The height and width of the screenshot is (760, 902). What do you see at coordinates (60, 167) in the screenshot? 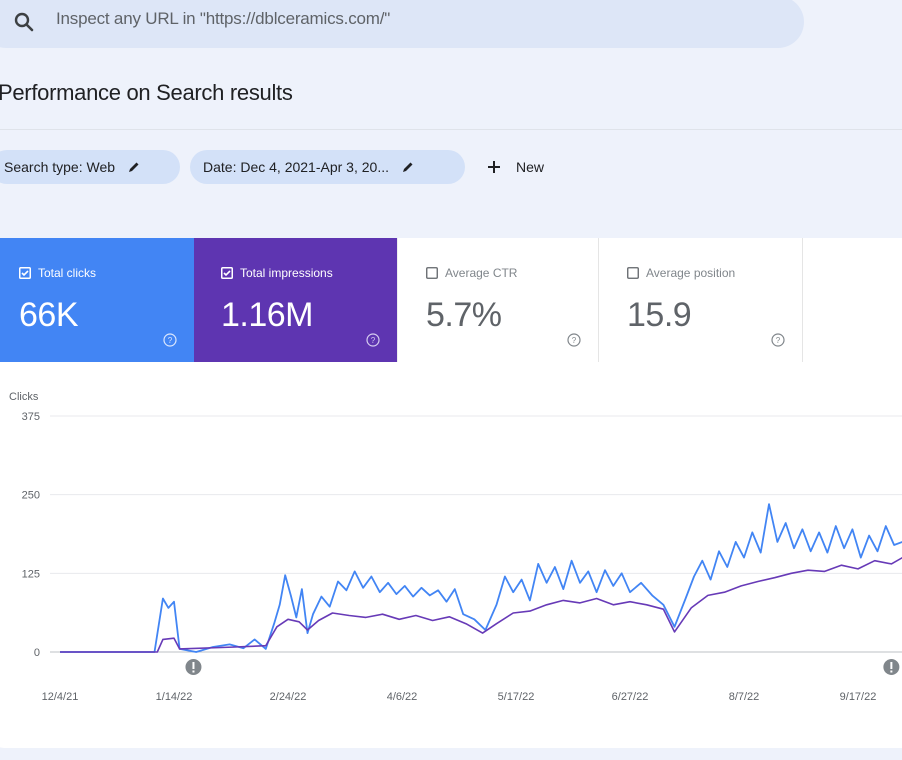
I see `search-type-filter-label: Search type: Web` at bounding box center [60, 167].